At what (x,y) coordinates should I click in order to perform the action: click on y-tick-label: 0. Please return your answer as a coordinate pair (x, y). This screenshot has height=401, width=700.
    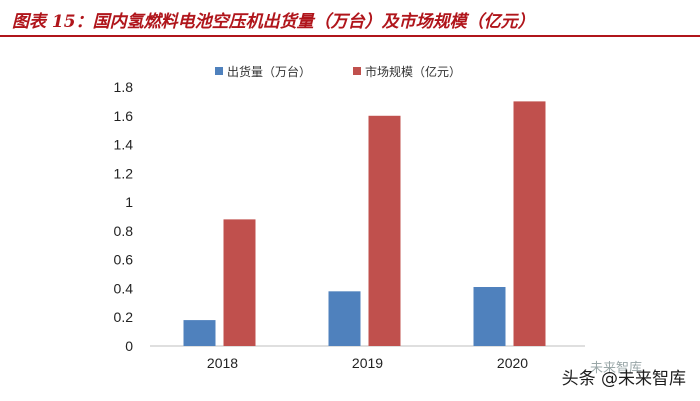
    Looking at the image, I should click on (129, 346).